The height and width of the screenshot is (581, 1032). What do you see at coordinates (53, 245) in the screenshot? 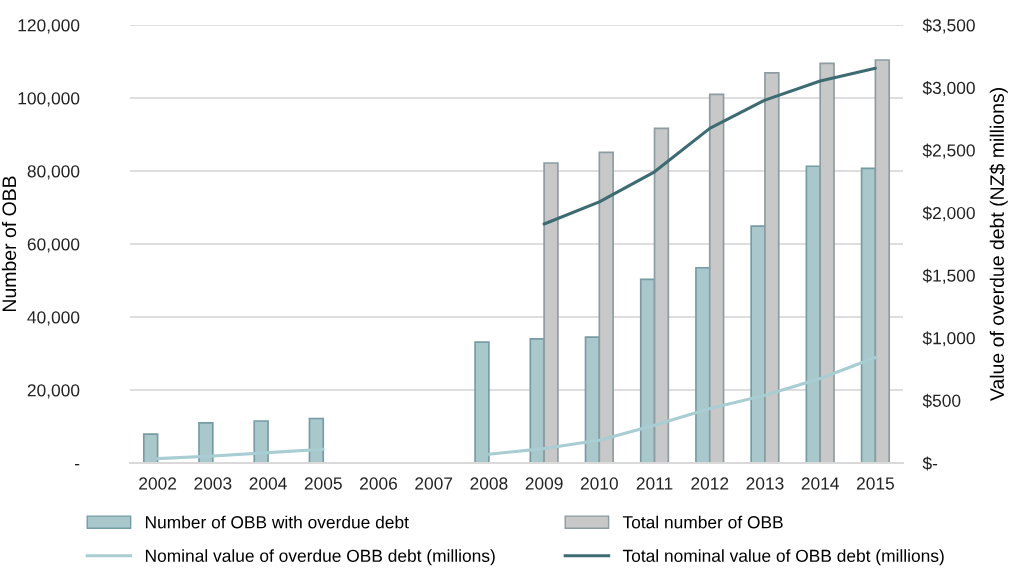
I see `y-tick-label: 60,000` at bounding box center [53, 245].